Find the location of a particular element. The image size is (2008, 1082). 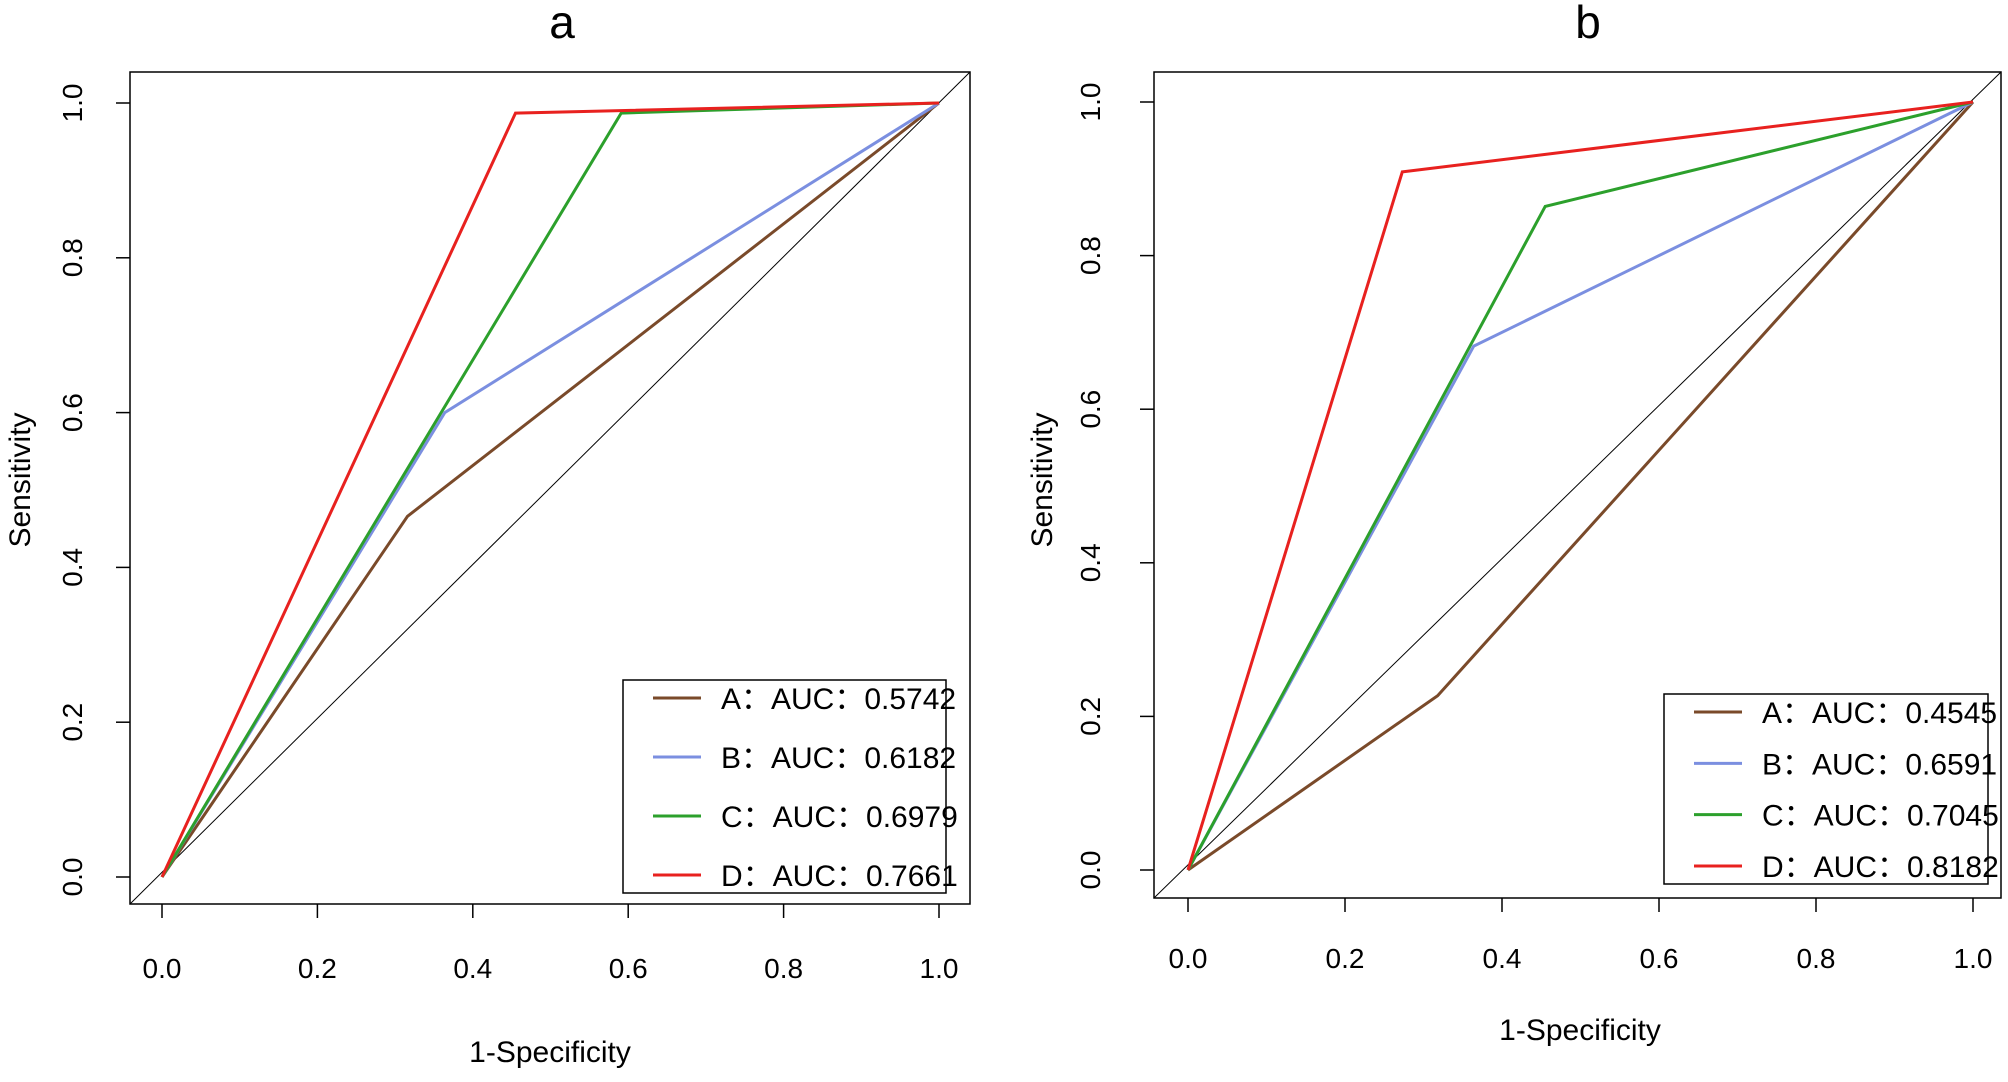

legend-entry: C：AUC：0.7045 is located at coordinates (1880, 816).